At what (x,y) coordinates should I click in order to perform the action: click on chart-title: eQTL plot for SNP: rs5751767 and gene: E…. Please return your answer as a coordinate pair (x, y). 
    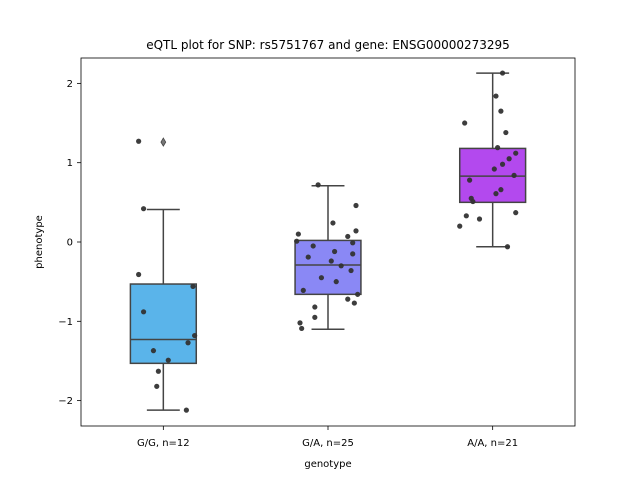
    Looking at the image, I should click on (328, 45).